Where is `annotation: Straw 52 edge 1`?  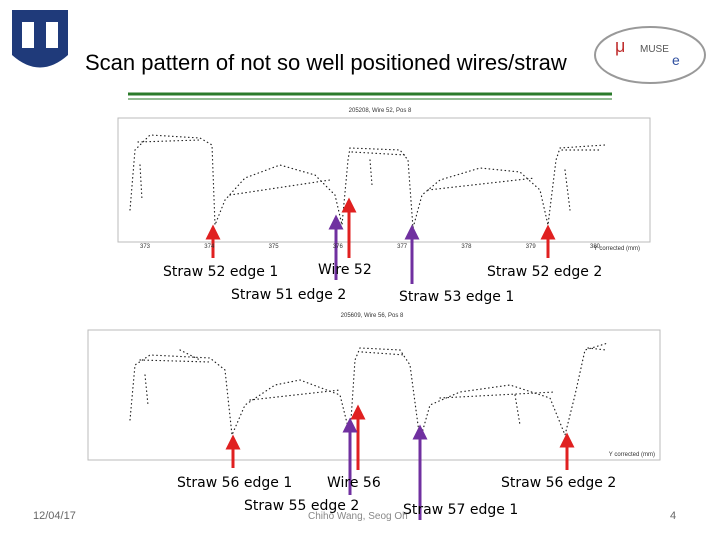 annotation: Straw 52 edge 1 is located at coordinates (220, 272).